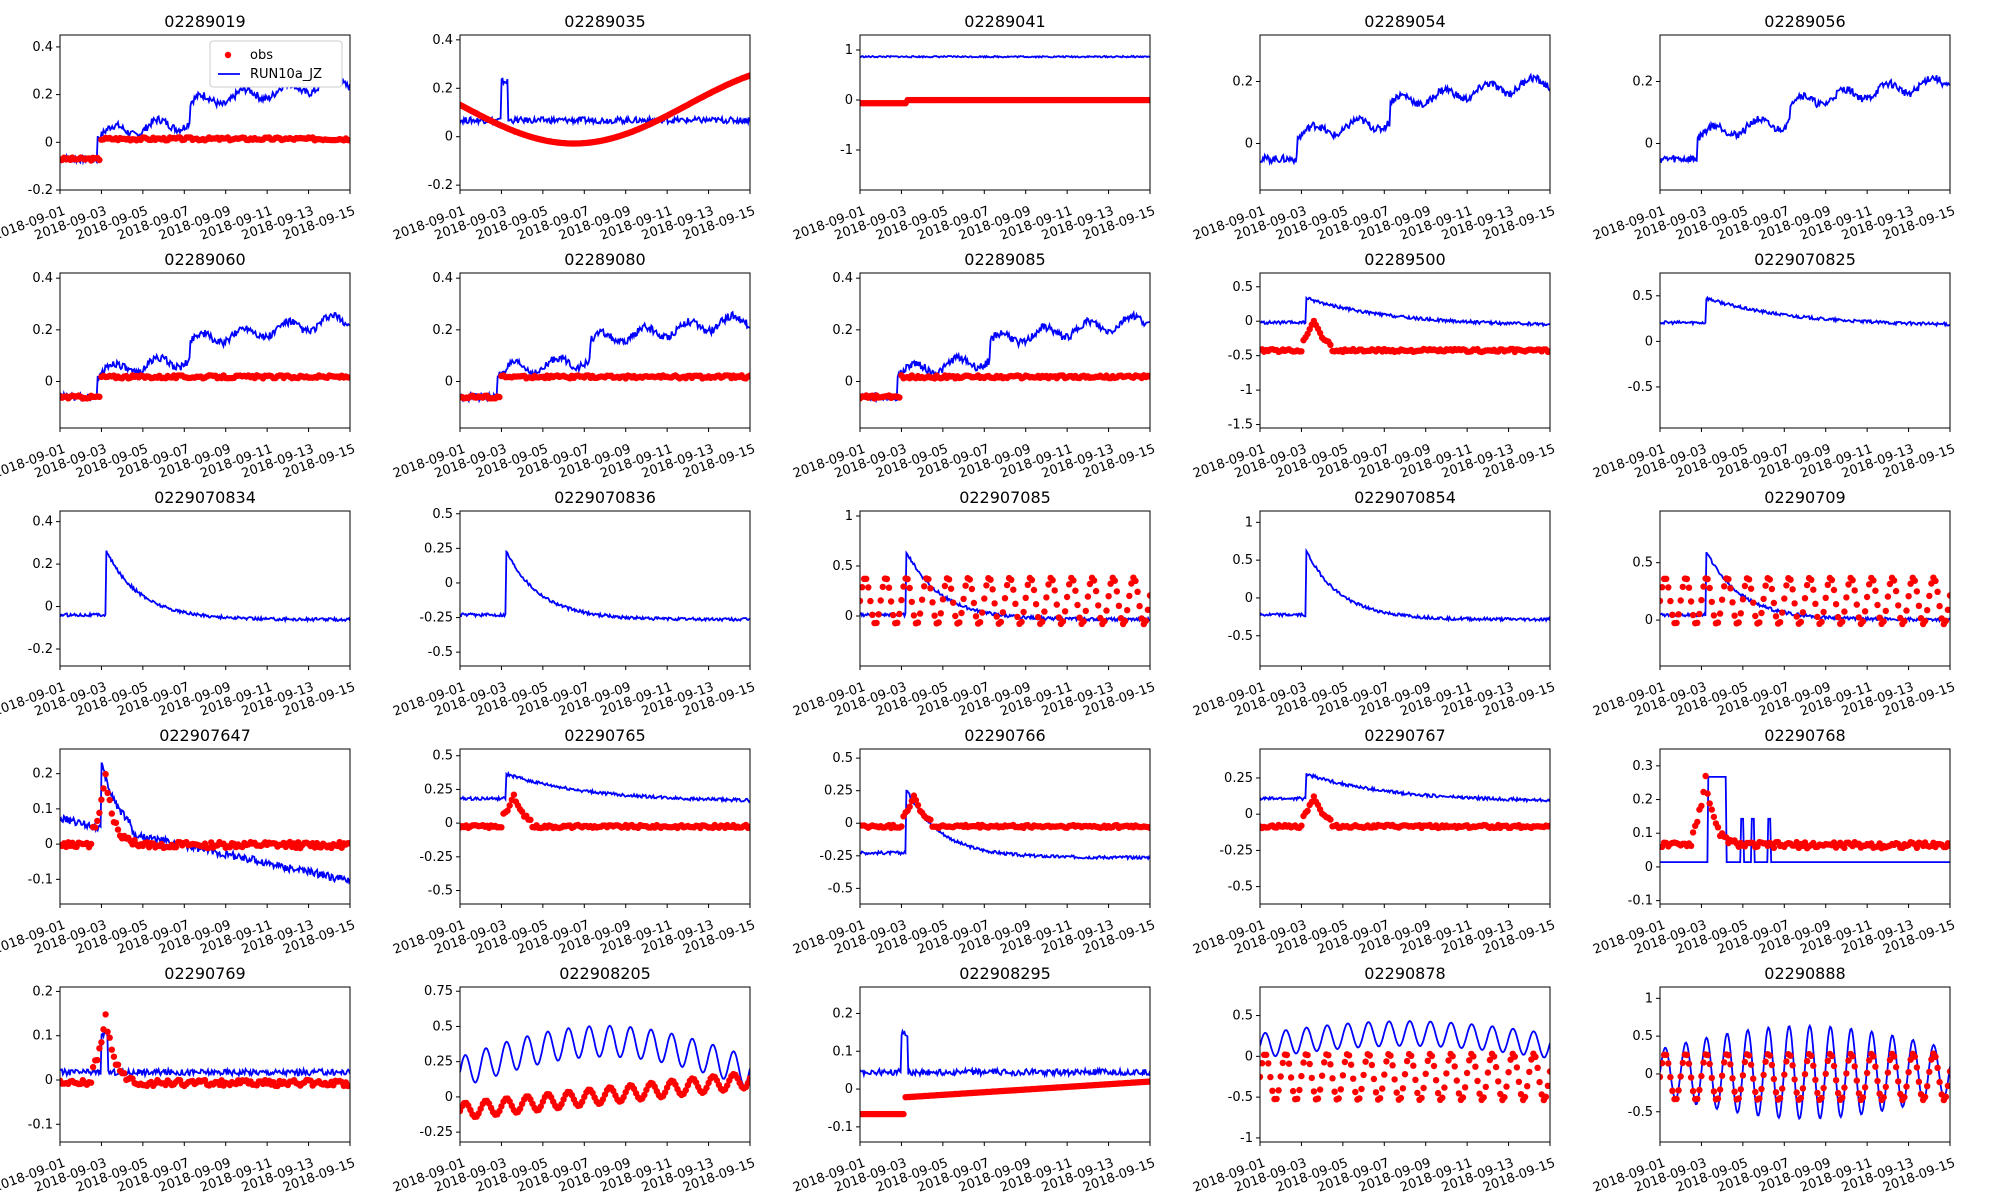  I want to click on legend: obs RUN10a_JZ, so click(276, 64).